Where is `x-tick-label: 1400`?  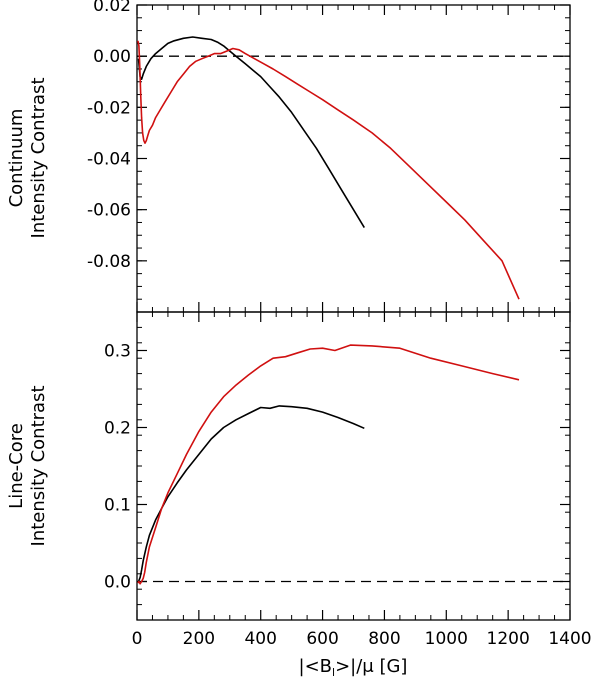
x-tick-label: 1400 is located at coordinates (569, 639).